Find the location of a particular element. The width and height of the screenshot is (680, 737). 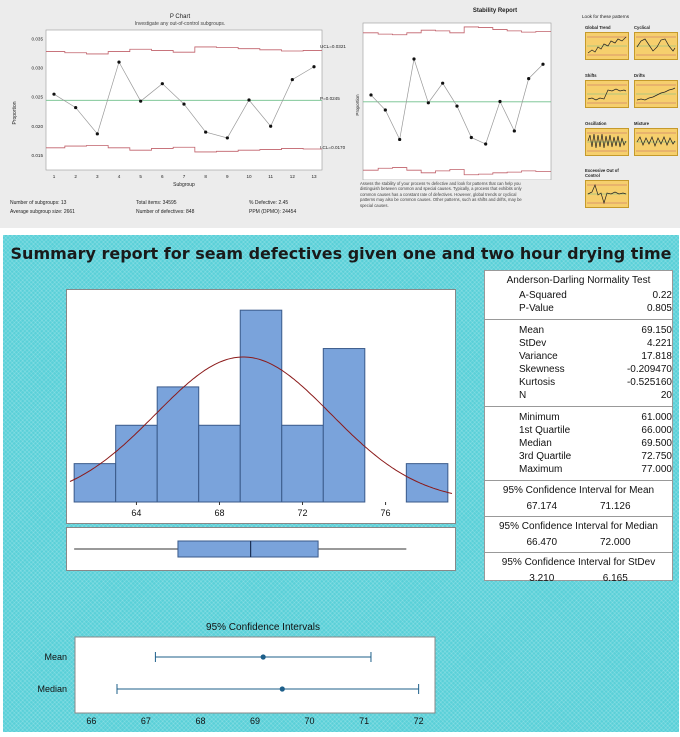

stat-label: Kurtosis is located at coordinates (537, 382).